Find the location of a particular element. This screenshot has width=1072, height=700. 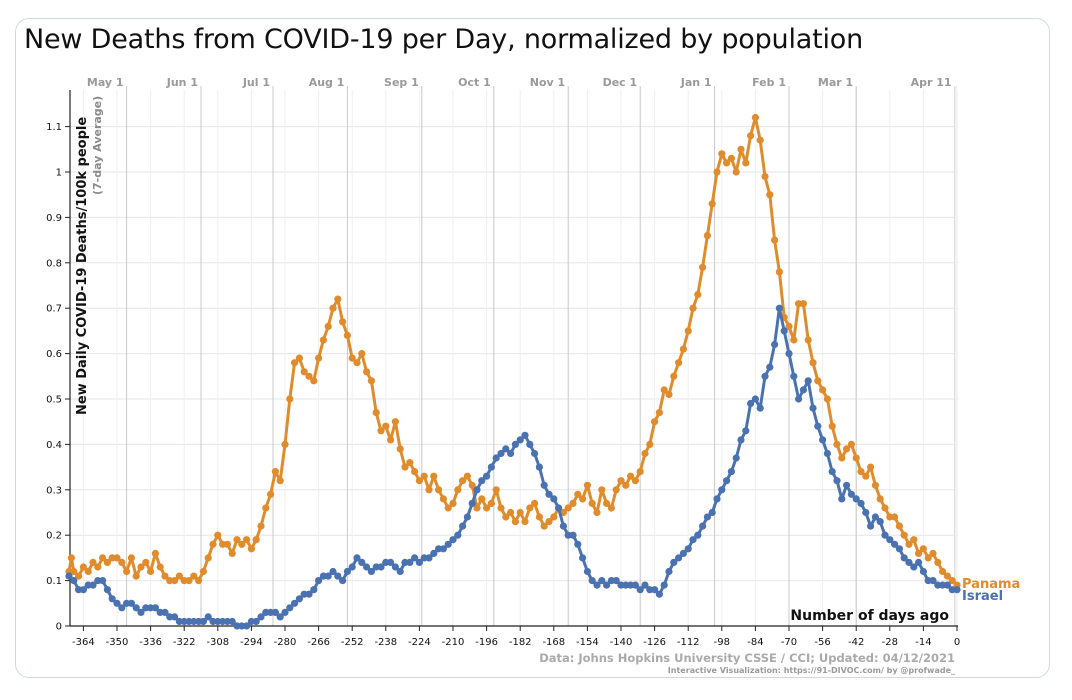

x-tick-label: -154 is located at coordinates (587, 642).